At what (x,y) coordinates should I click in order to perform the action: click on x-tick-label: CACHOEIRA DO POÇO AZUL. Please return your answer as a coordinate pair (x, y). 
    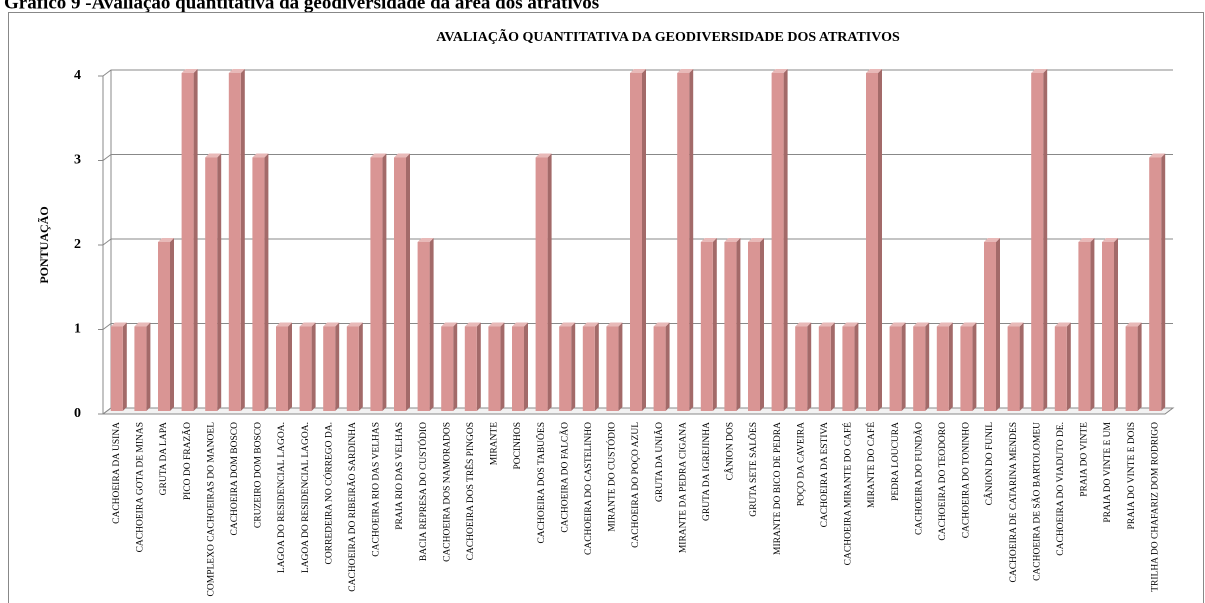
    Looking at the image, I should click on (636, 485).